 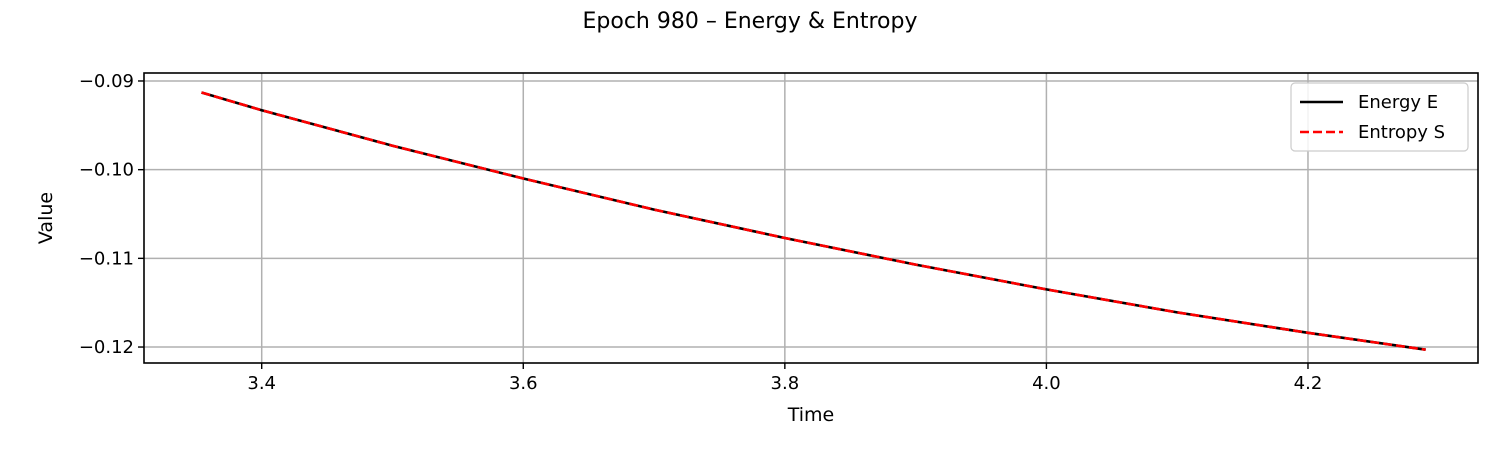 I want to click on y-axis-label: Value, so click(x=46, y=218).